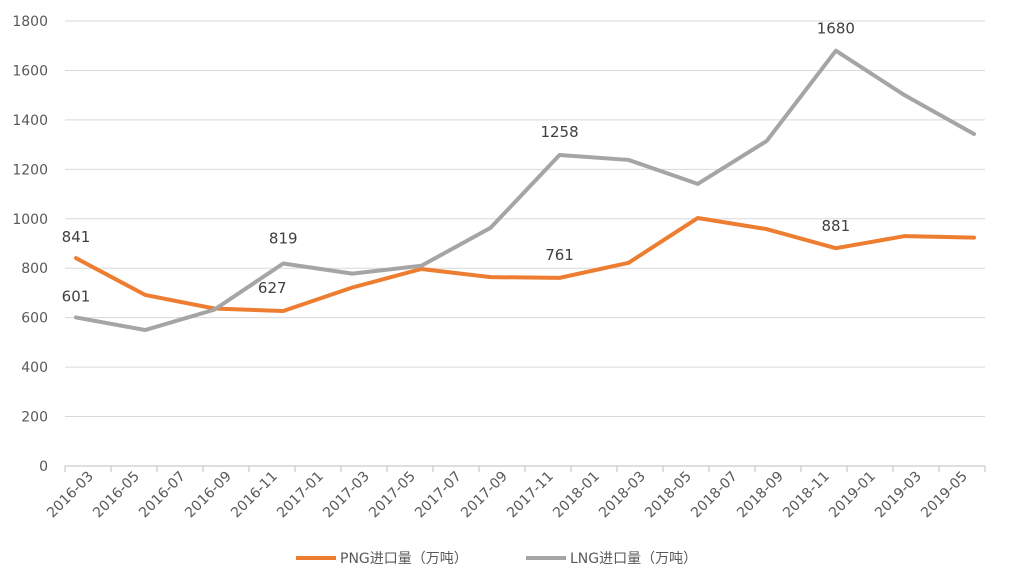  What do you see at coordinates (300, 495) in the screenshot?
I see `x-tick-label-2017-01: 2017-01` at bounding box center [300, 495].